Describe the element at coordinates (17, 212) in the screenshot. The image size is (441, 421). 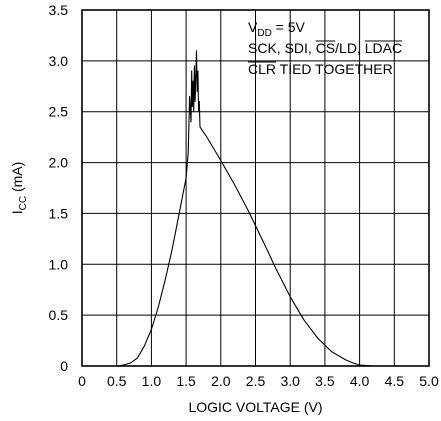
I see `y-axis-title-main: I` at that location.